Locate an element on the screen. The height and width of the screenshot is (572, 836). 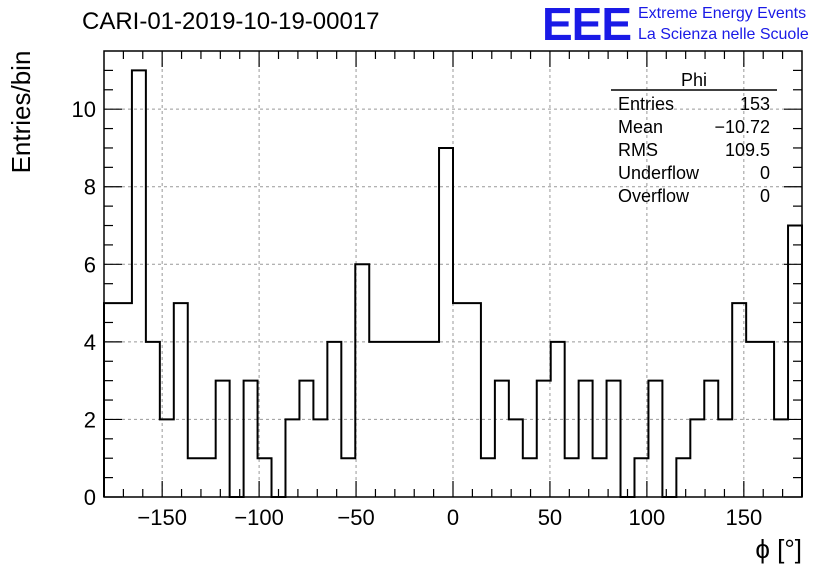
x-tick-label: 50 is located at coordinates (550, 517).